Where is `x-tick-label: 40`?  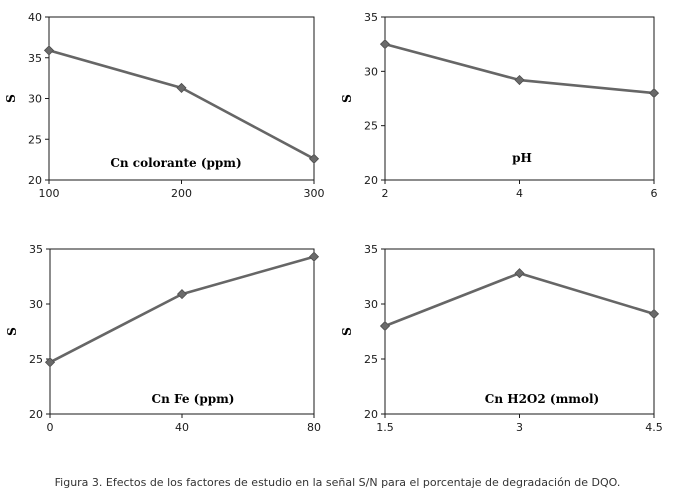
x-tick-label: 40 is located at coordinates (182, 427).